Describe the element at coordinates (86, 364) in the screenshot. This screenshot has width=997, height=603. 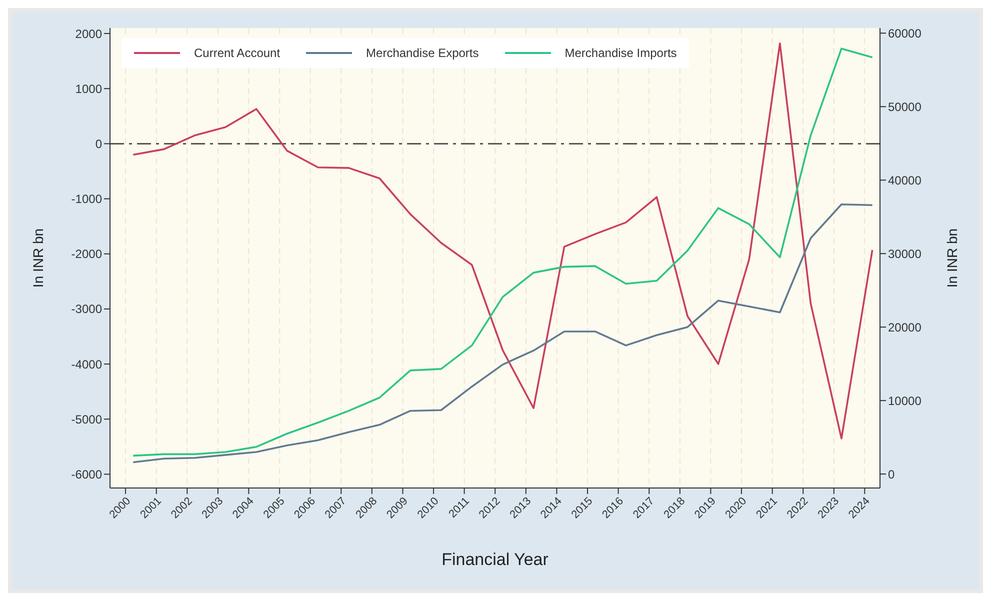
I see `y-tick-label: -4000` at that location.